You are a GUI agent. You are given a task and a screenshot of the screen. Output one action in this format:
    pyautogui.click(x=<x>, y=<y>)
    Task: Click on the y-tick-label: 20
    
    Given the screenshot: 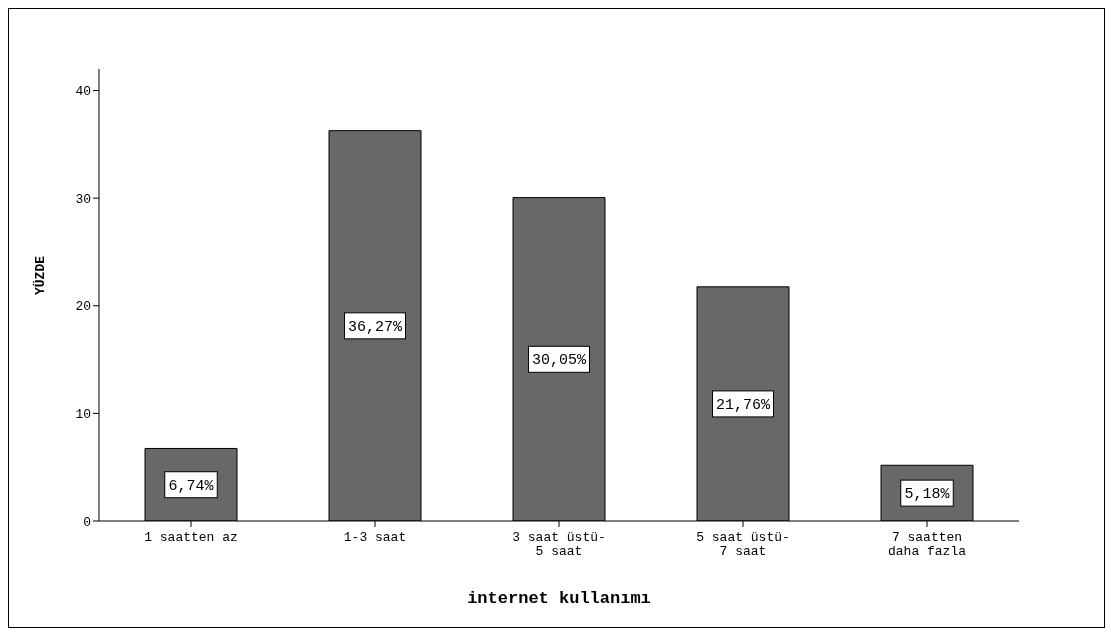 What is the action you would take?
    pyautogui.click(x=83, y=307)
    